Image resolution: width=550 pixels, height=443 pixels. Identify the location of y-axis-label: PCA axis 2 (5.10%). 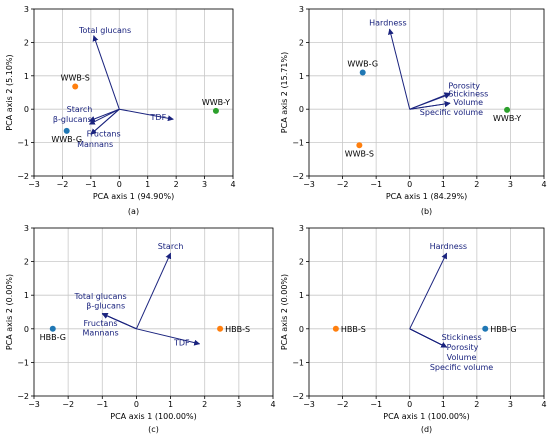
(9, 92).